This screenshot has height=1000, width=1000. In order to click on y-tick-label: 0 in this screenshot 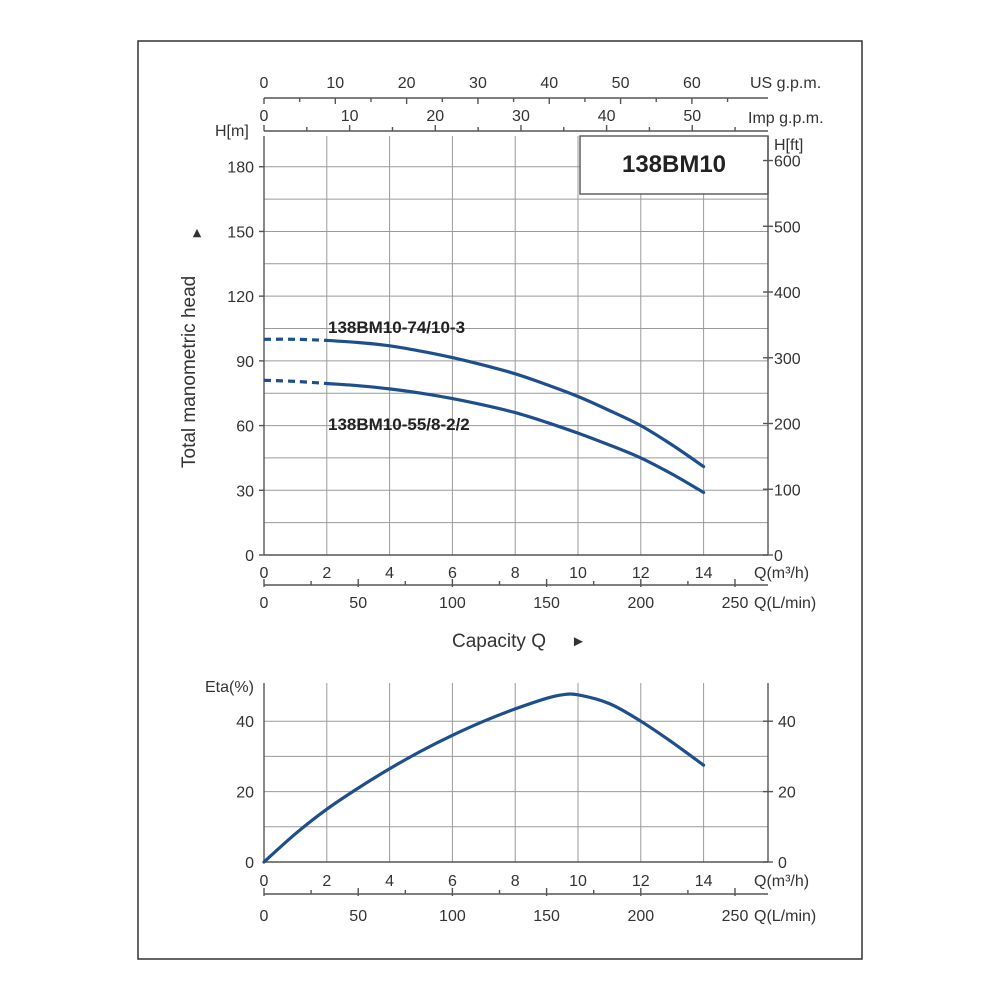, I will do `click(249, 556)`.